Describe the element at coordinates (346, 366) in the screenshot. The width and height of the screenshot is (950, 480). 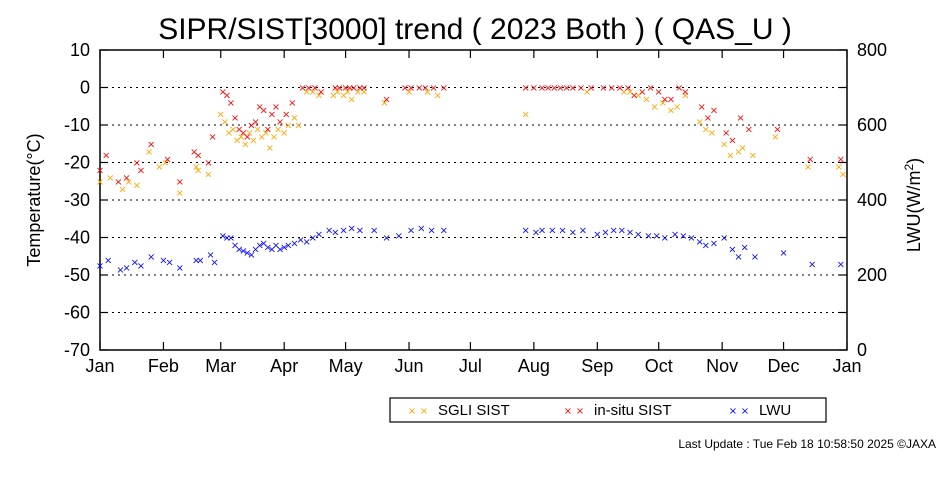
I see `x-tick-label: May` at that location.